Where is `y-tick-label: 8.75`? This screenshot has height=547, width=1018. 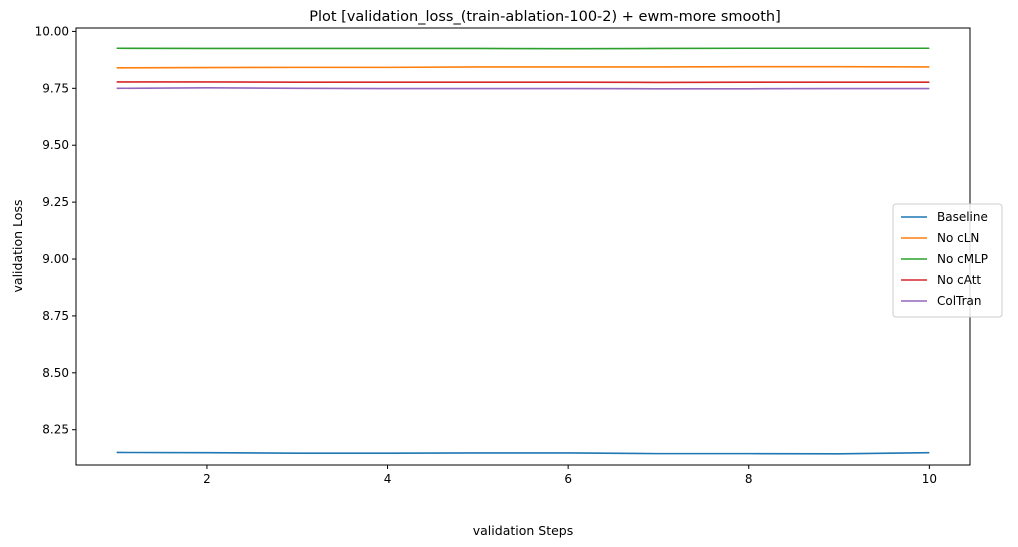
y-tick-label: 8.75 is located at coordinates (55, 316).